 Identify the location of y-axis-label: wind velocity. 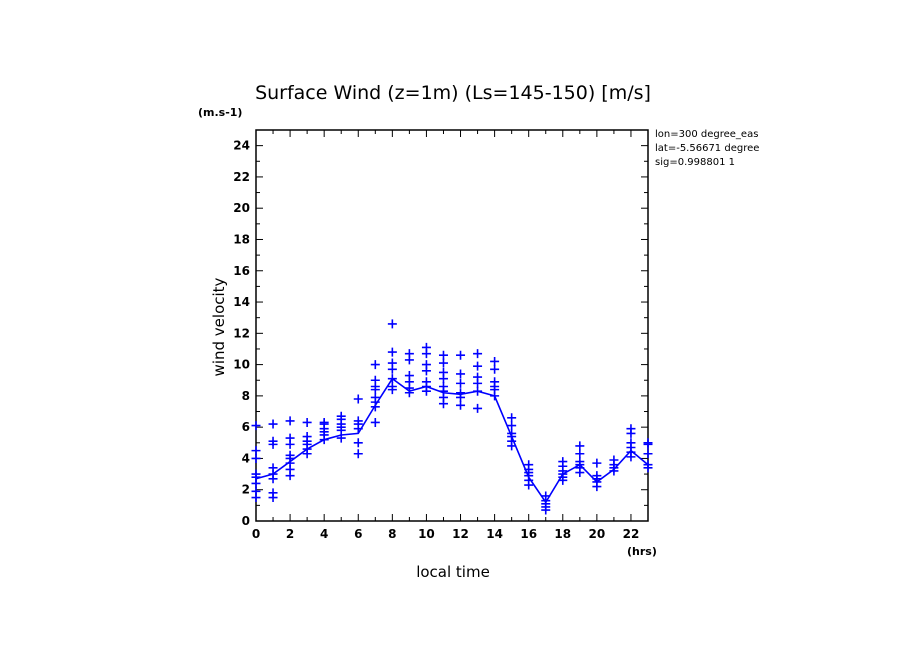
(219, 326).